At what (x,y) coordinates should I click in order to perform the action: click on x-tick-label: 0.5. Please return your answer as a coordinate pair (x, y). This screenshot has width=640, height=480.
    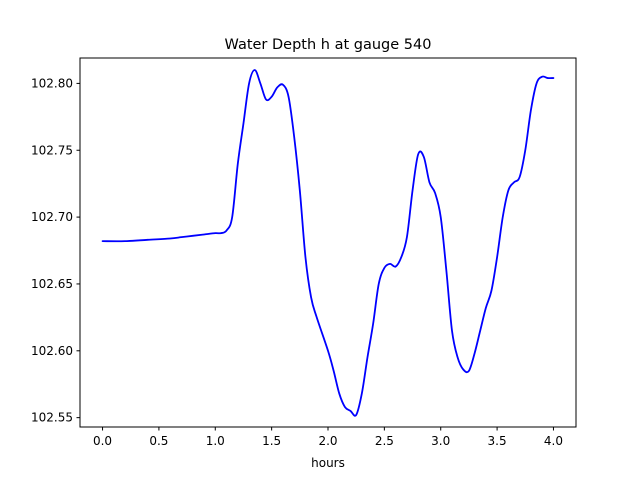
    Looking at the image, I should click on (158, 441).